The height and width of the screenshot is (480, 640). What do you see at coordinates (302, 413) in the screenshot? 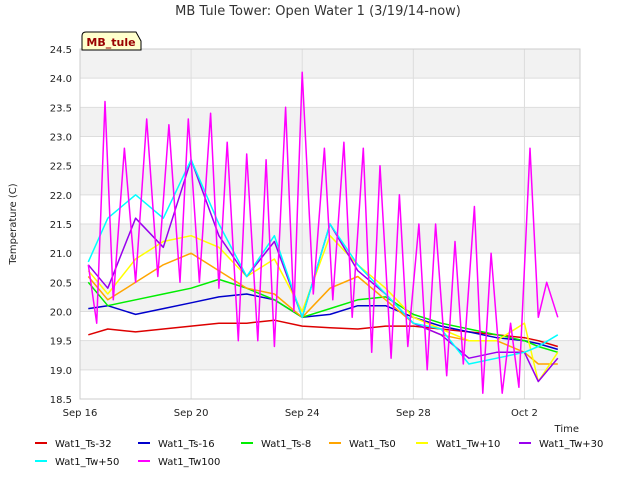
I see `x-tick-label: Sep 24` at bounding box center [302, 413].